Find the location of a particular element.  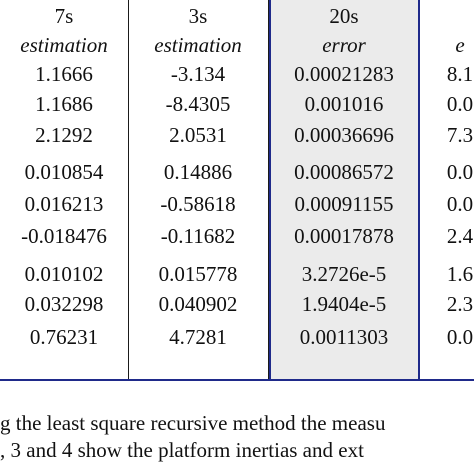

table-cell: 3.2726e-5 is located at coordinates (344, 274).